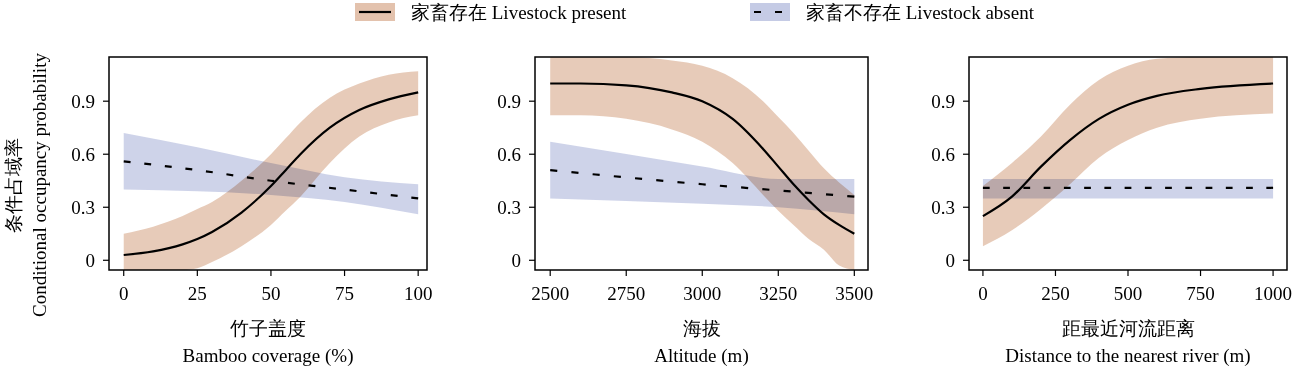  What do you see at coordinates (702, 293) in the screenshot?
I see `x-tick-label: 3000` at bounding box center [702, 293].